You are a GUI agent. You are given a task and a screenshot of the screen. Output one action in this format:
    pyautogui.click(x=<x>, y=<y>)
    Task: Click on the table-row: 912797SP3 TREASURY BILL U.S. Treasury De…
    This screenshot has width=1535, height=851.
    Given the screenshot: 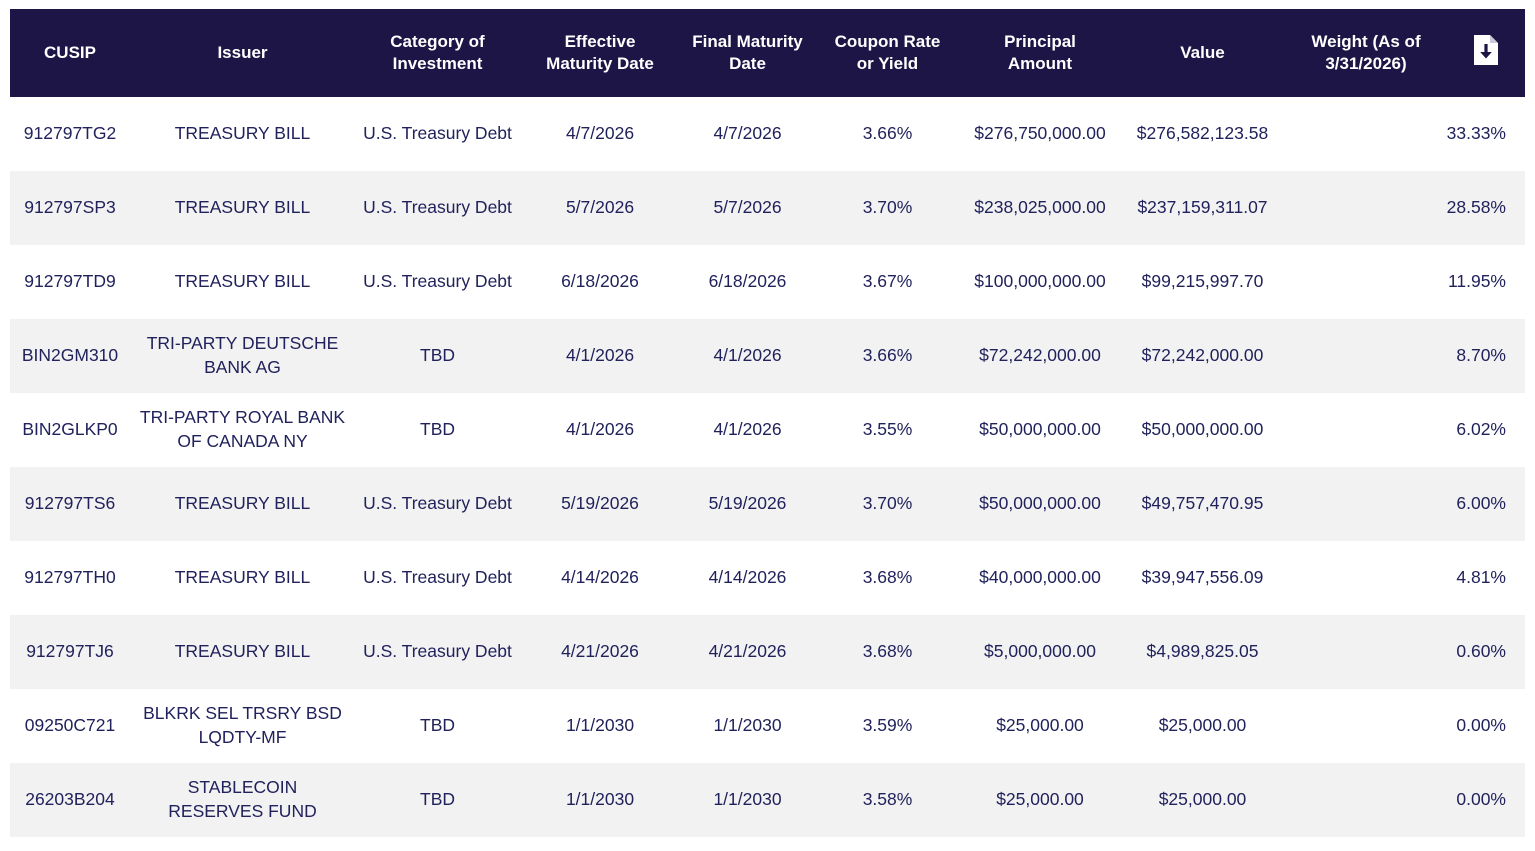 What is the action you would take?
    pyautogui.click(x=767, y=208)
    